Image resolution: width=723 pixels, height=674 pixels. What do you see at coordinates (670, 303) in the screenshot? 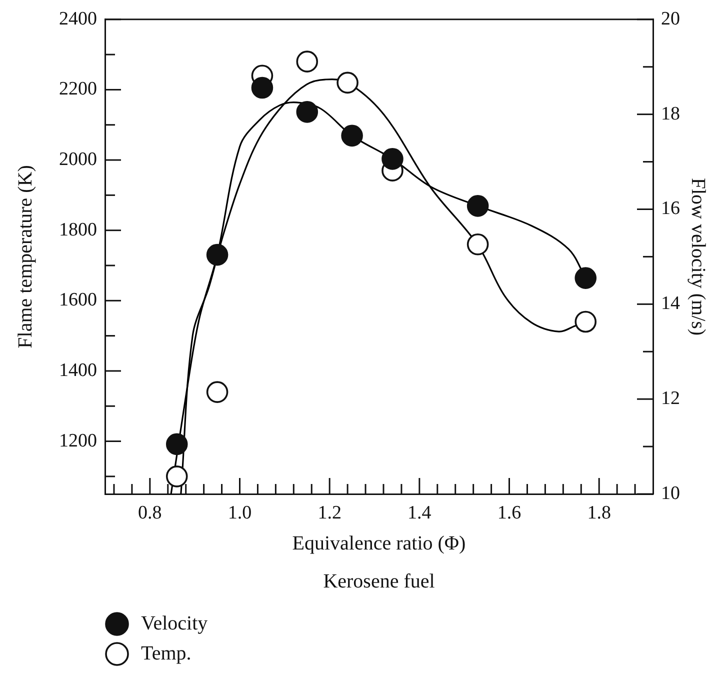
I see `y2-tick-label: 14` at bounding box center [670, 303].